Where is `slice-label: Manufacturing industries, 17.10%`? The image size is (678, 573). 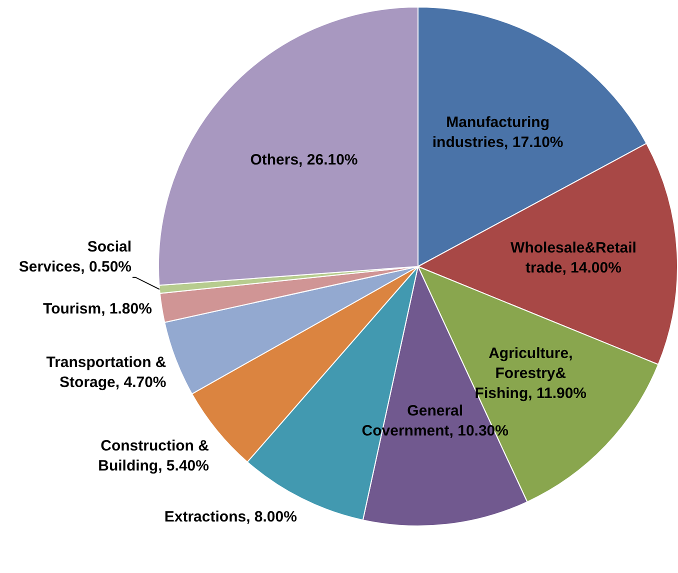 slice-label: Manufacturing industries, 17.10% is located at coordinates (498, 132).